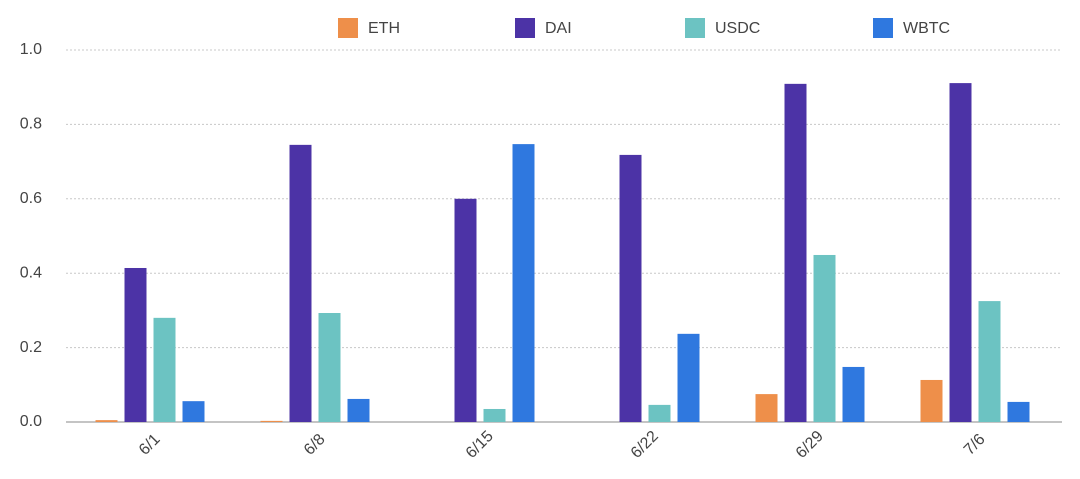 This screenshot has width=1080, height=479. Describe the element at coordinates (31, 421) in the screenshot. I see `y-tick-label: 0.0` at that location.